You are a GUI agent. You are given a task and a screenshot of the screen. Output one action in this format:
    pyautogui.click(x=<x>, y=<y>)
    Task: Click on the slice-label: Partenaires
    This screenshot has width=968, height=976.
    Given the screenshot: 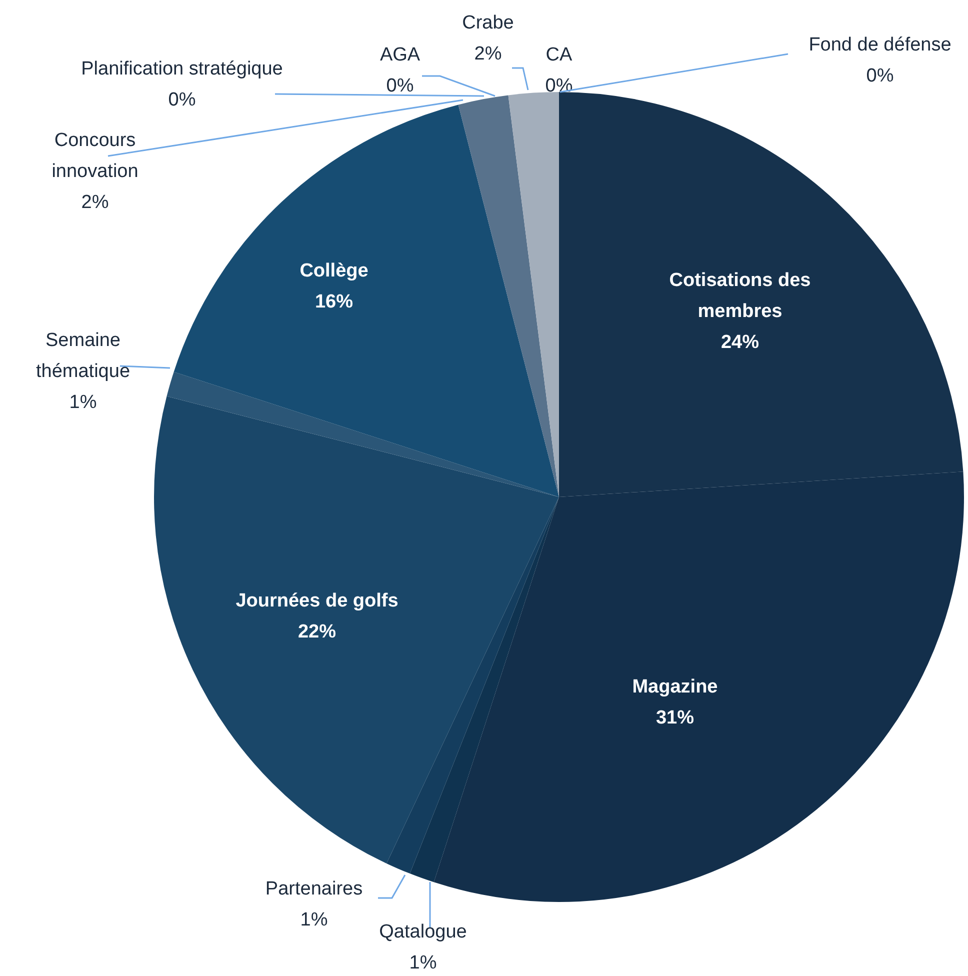 What is the action you would take?
    pyautogui.click(x=314, y=889)
    